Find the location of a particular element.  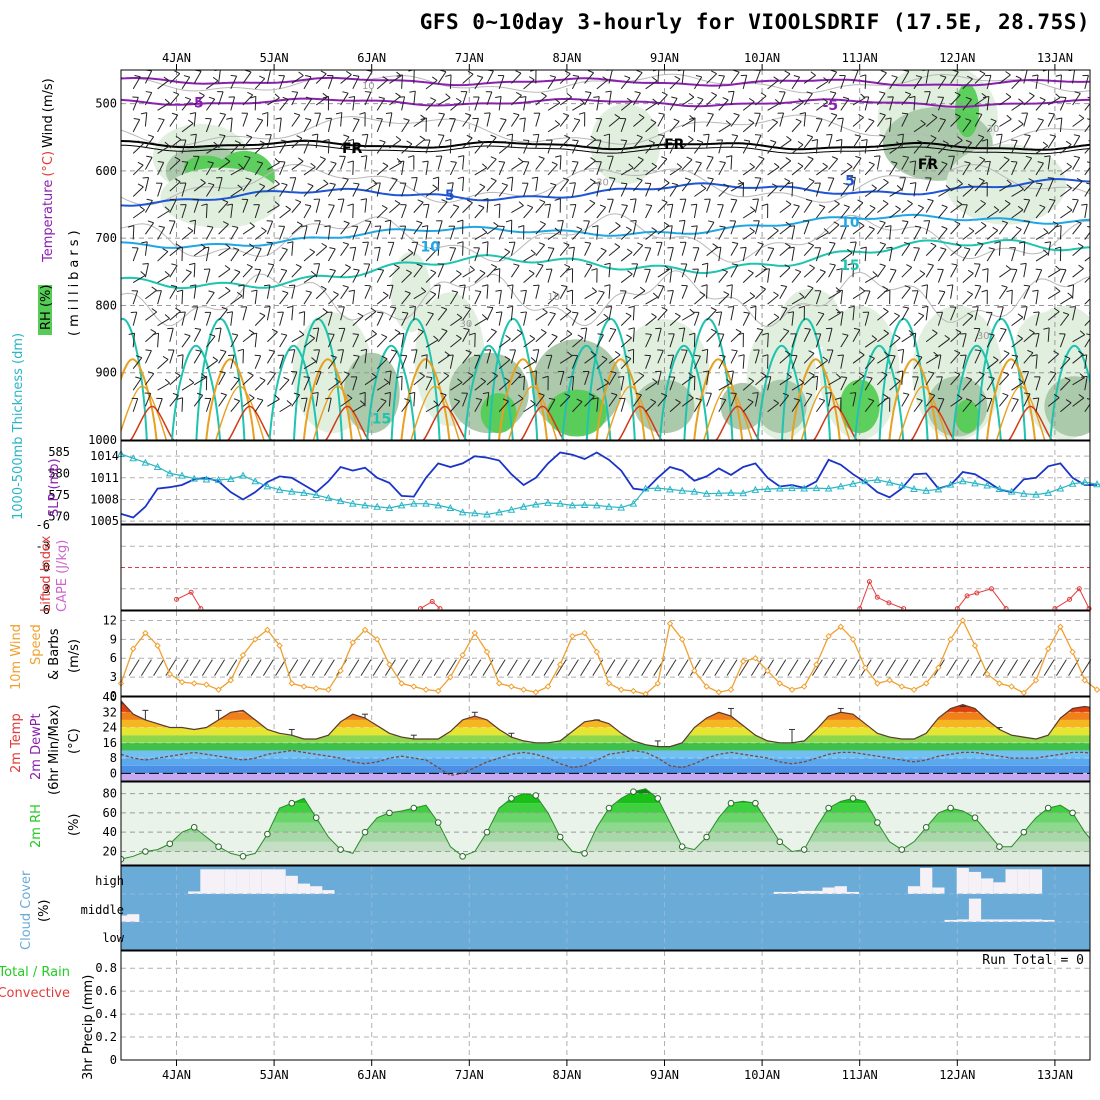

temperature-title: Temperature is located at coordinates (48, 221).